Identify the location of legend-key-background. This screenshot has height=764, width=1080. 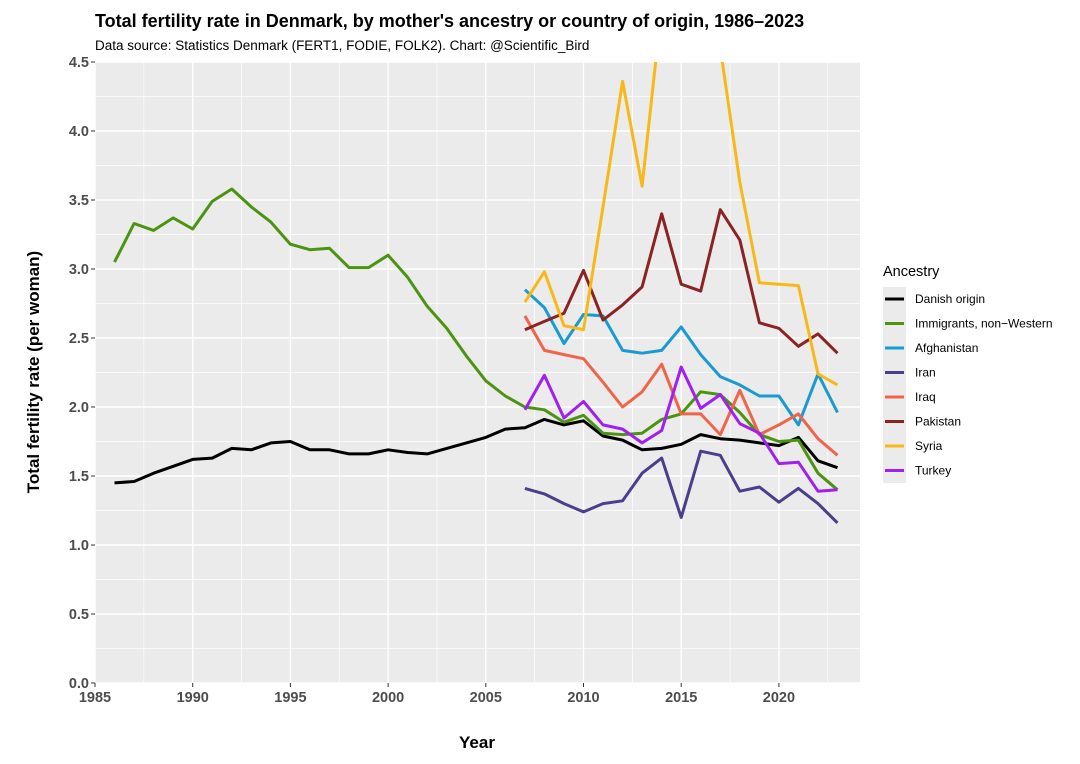
(894, 385).